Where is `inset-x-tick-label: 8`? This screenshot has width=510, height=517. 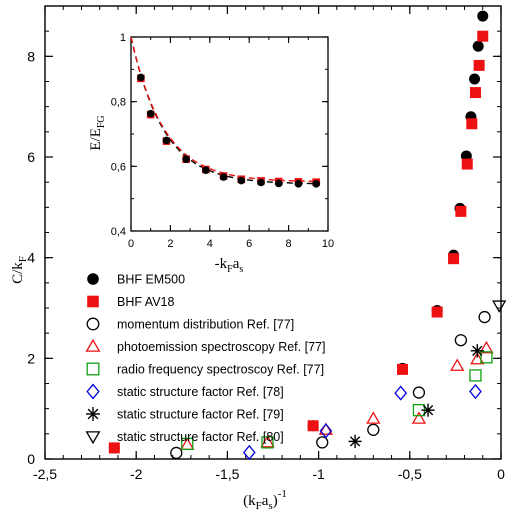
inset-x-tick-label: 8 is located at coordinates (289, 244).